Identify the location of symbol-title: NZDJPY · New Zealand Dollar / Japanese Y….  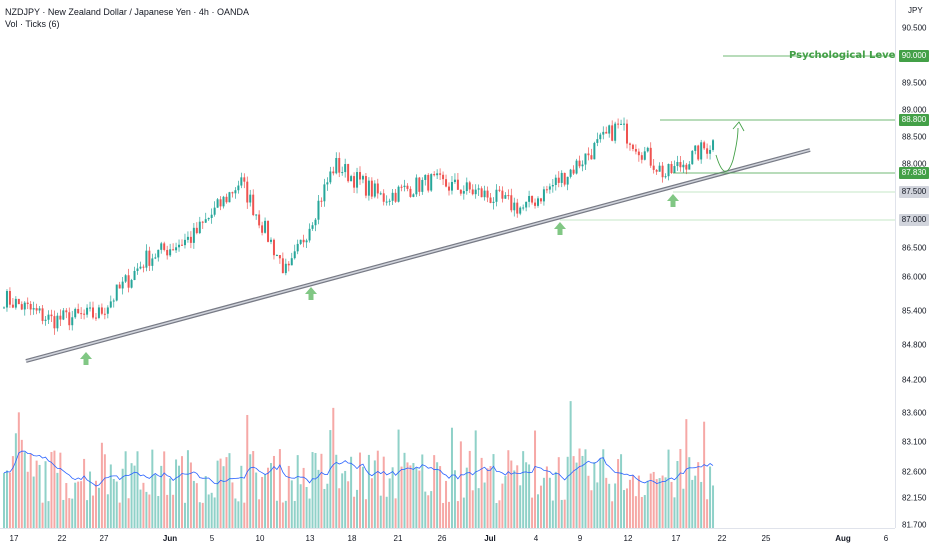
(127, 12).